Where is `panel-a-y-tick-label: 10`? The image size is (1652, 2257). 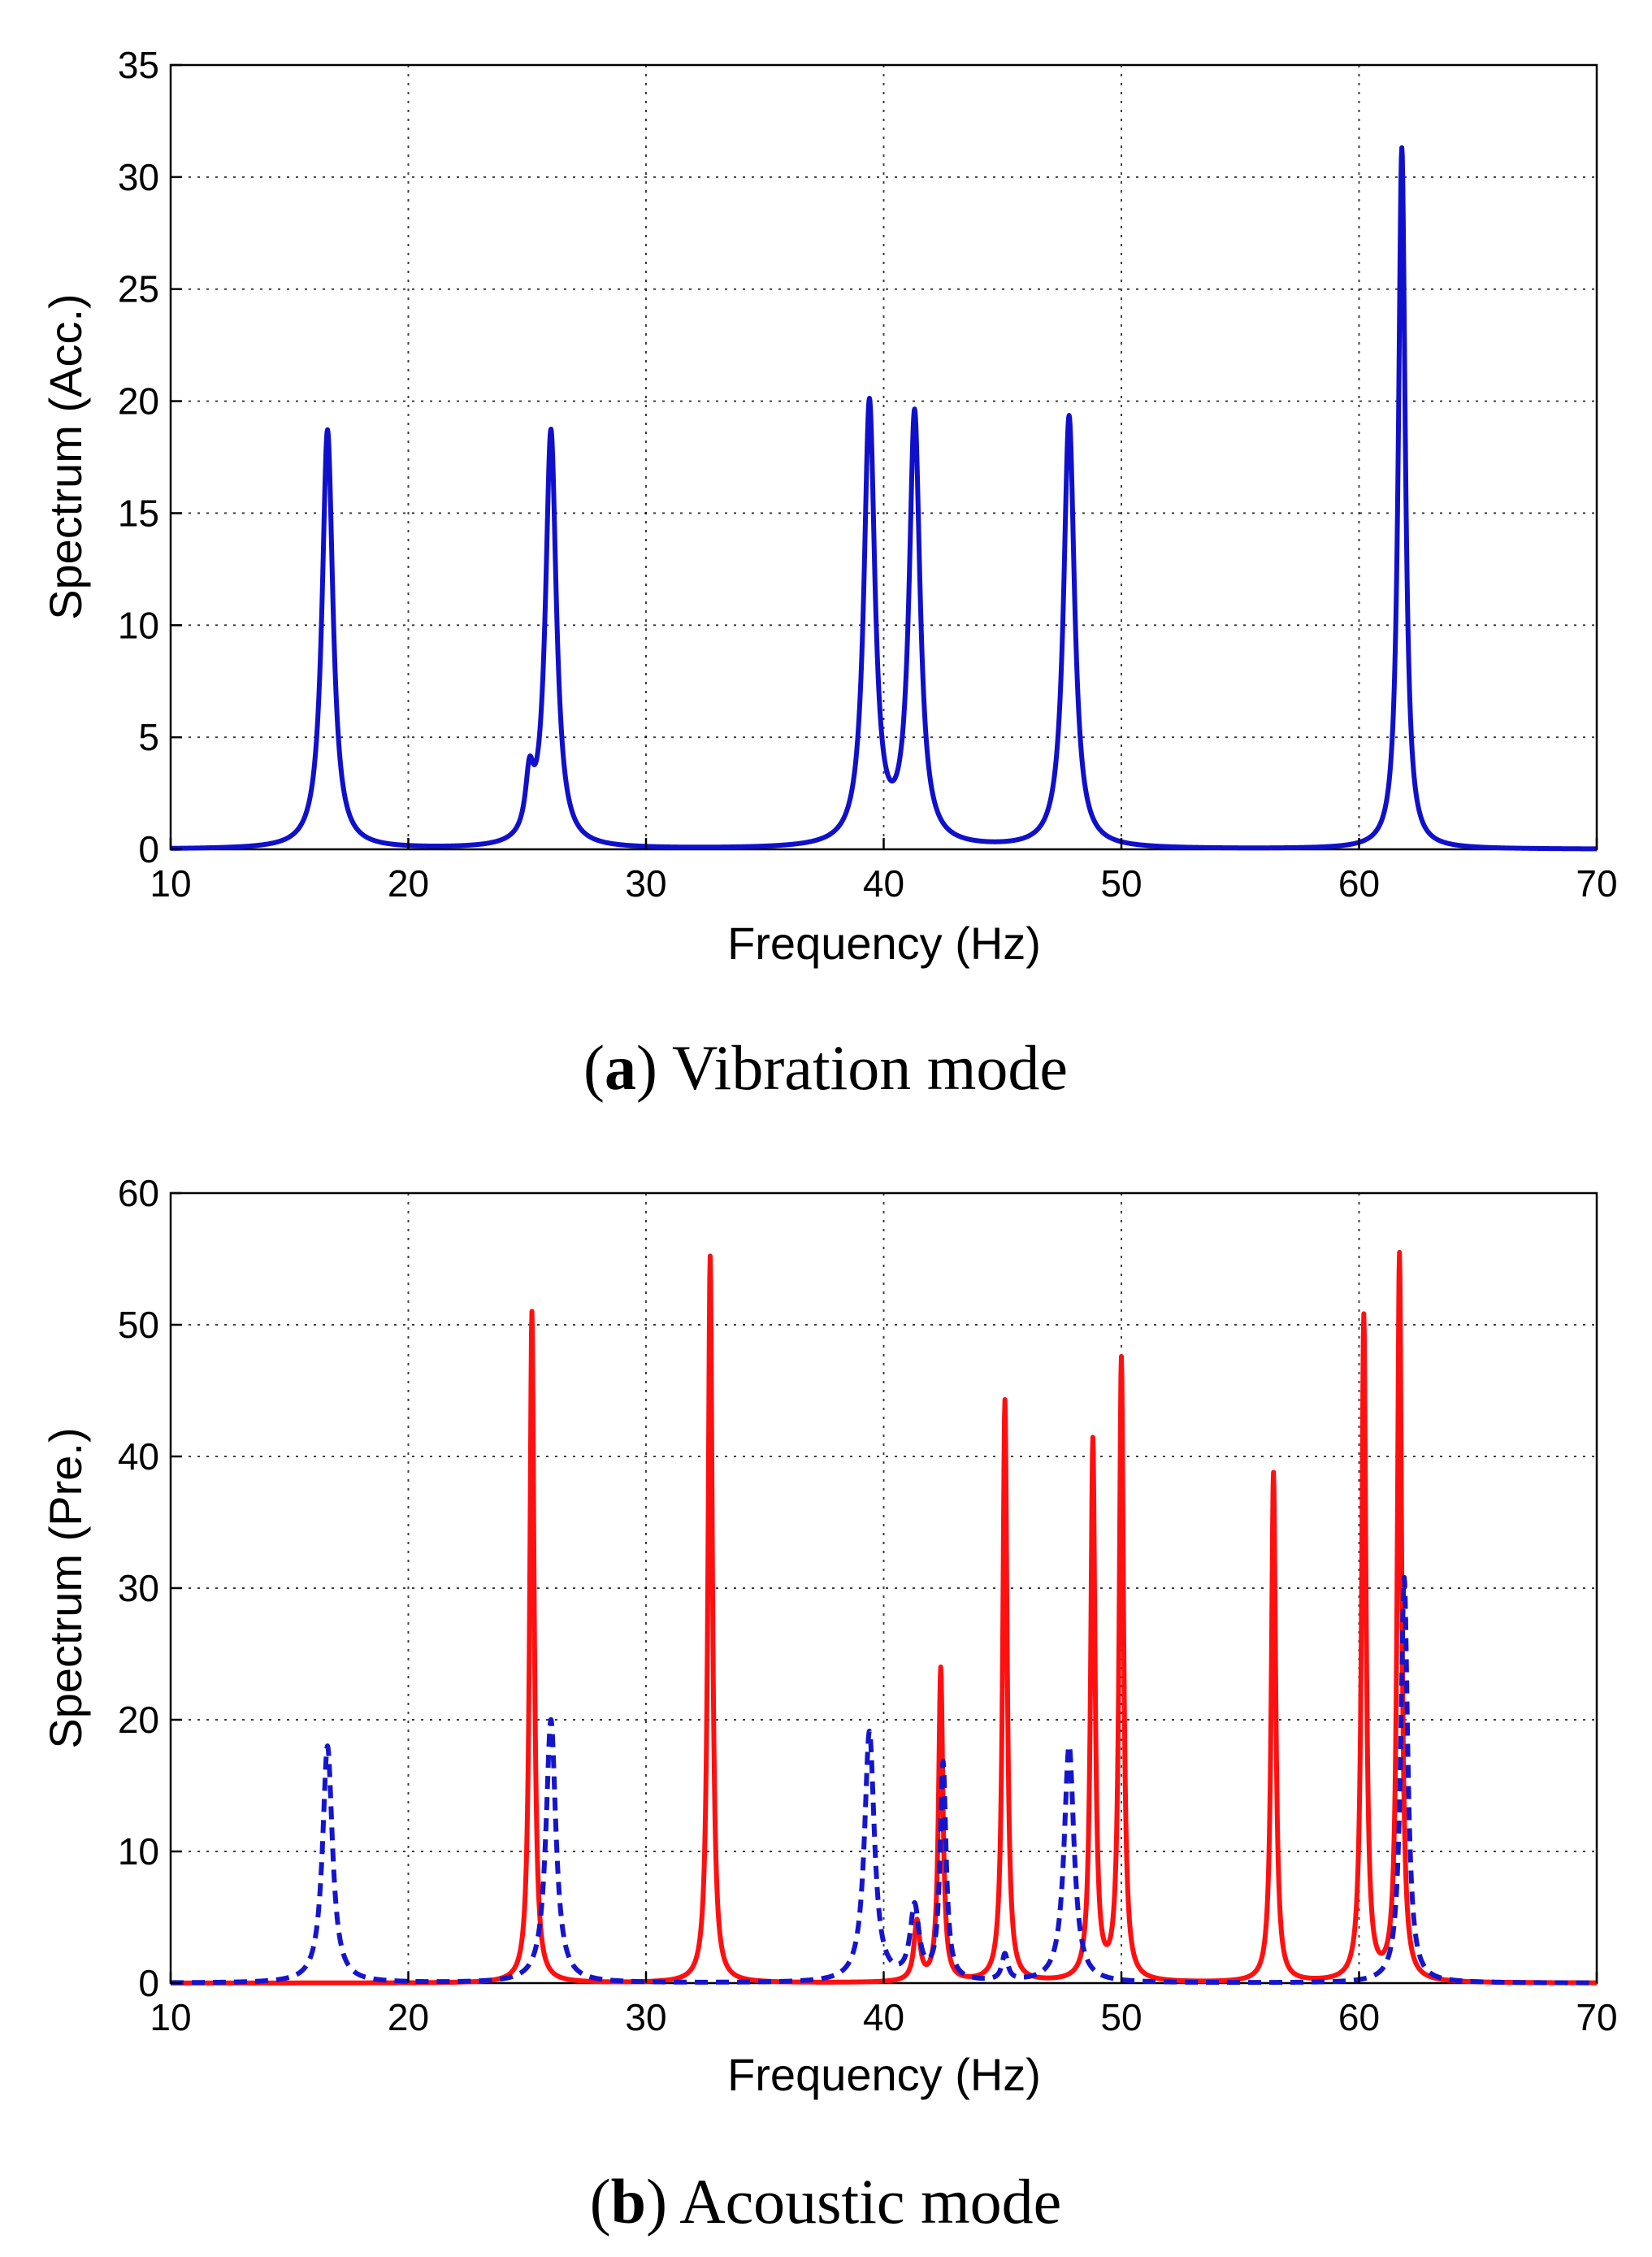
panel-a-y-tick-label: 10 is located at coordinates (138, 625).